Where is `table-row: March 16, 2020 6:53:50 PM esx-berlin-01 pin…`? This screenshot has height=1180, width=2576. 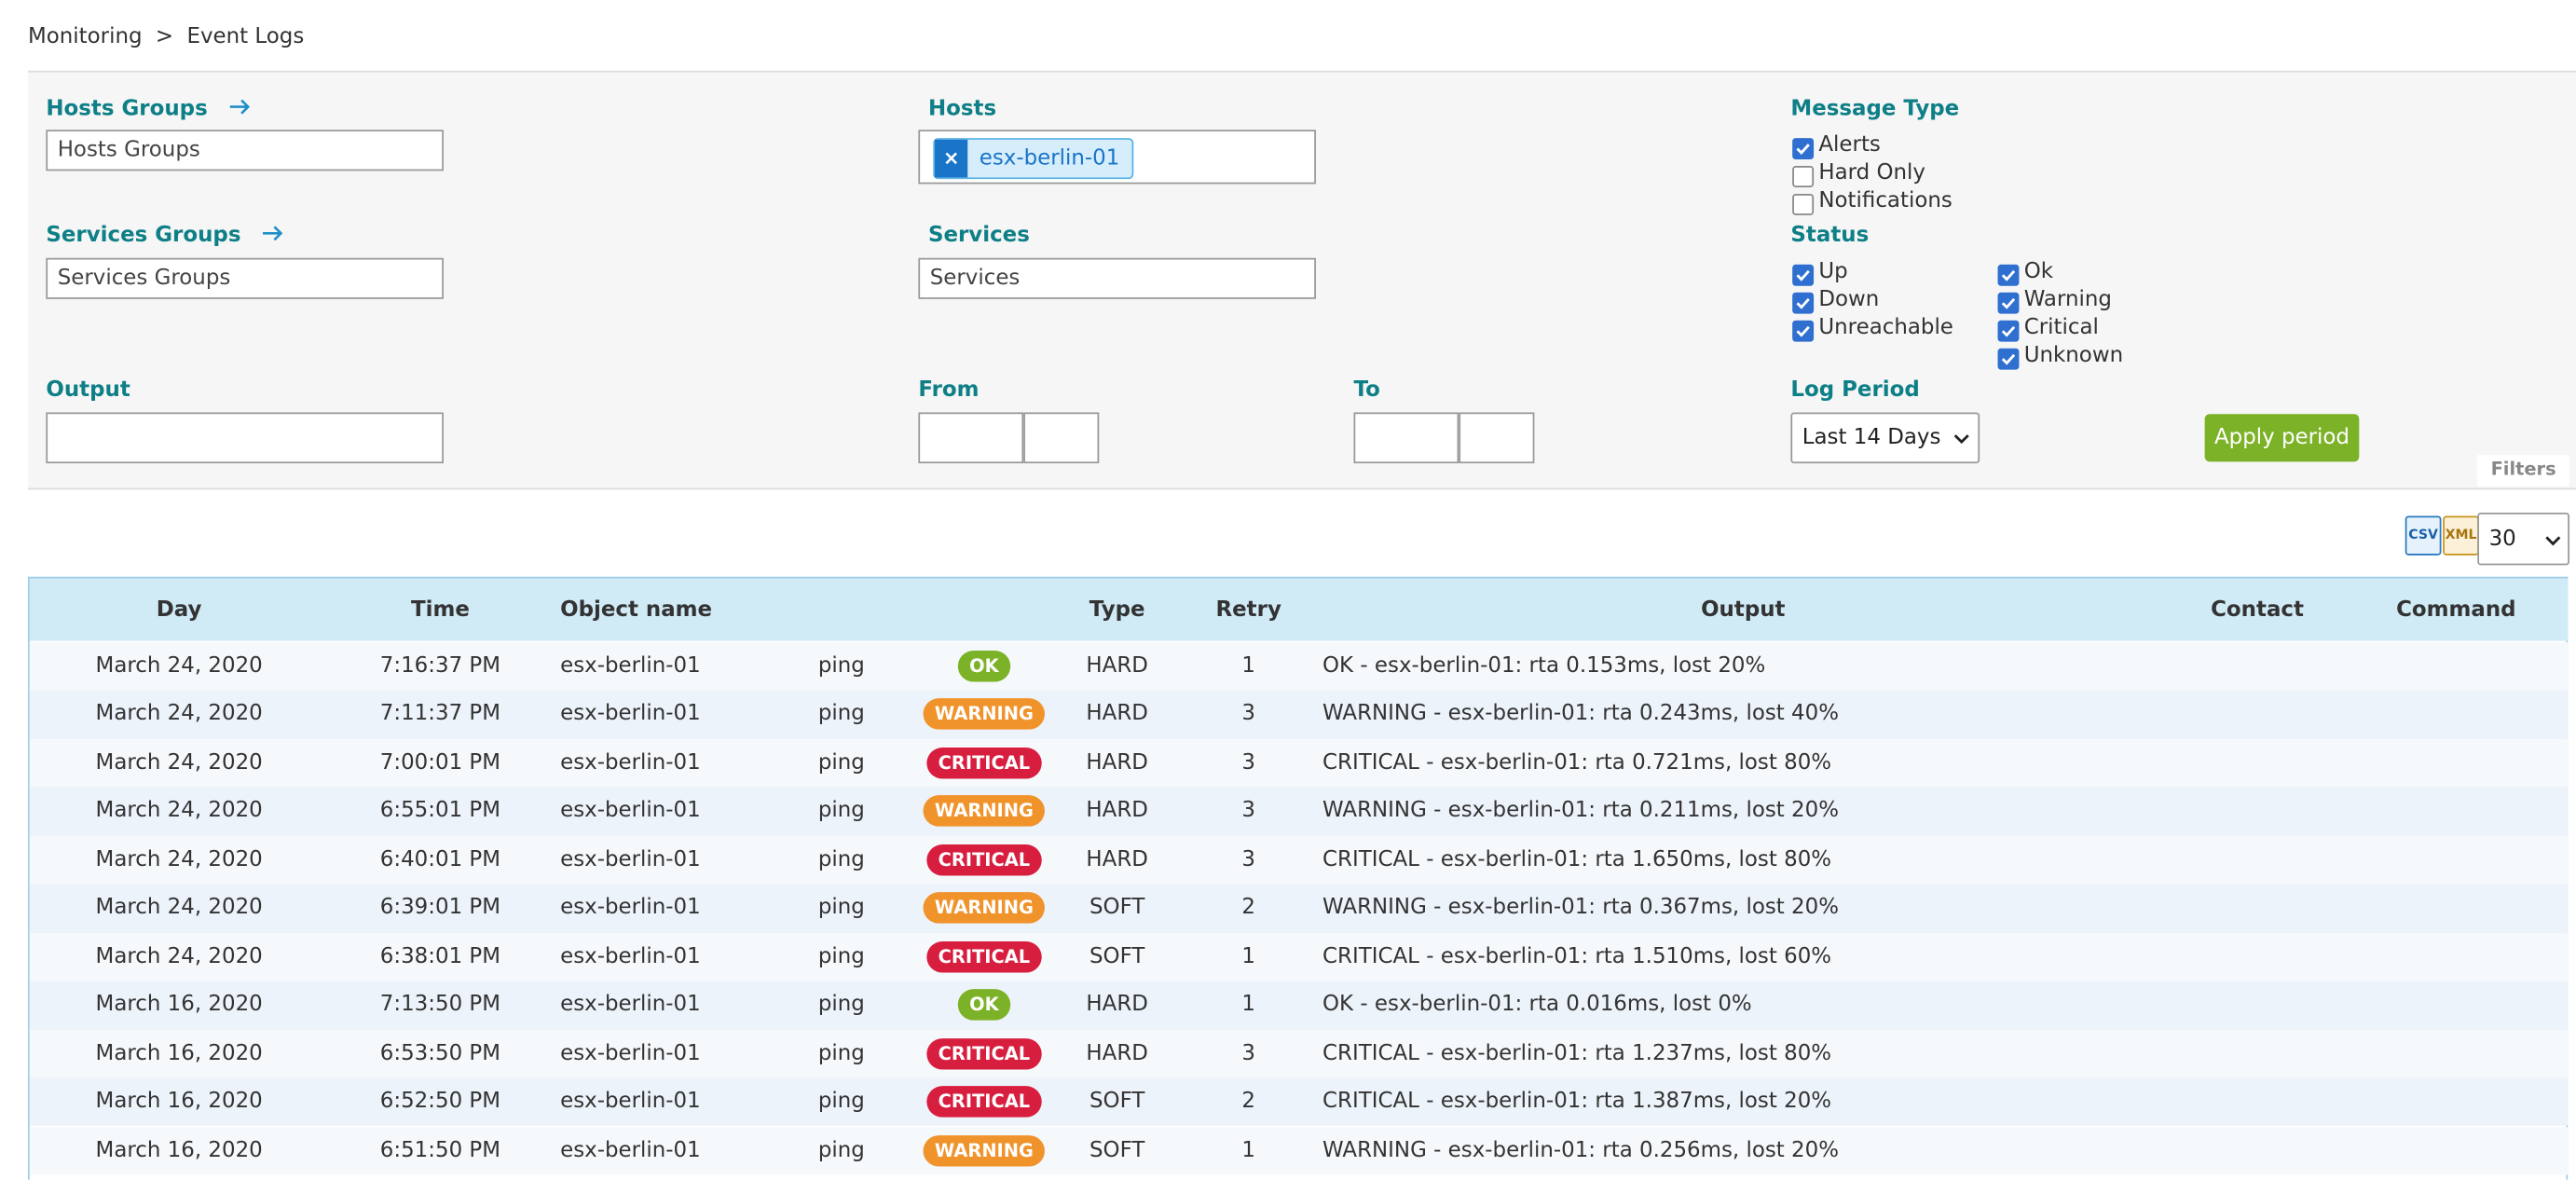 table-row: March 16, 2020 6:53:50 PM esx-berlin-01 pin… is located at coordinates (1299, 1054).